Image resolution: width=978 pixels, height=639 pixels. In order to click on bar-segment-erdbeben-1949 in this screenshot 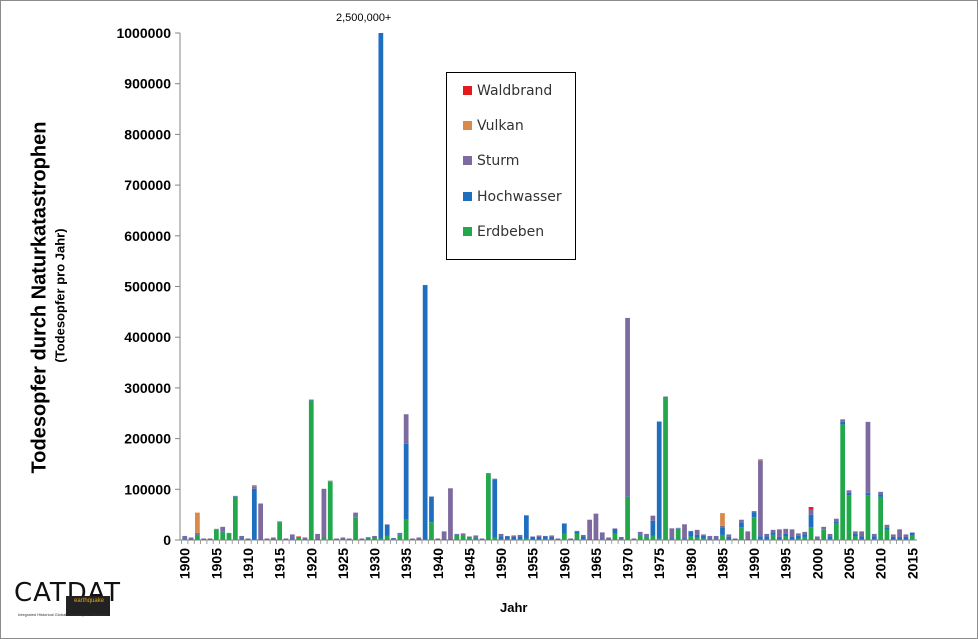, I will do `click(495, 538)`.